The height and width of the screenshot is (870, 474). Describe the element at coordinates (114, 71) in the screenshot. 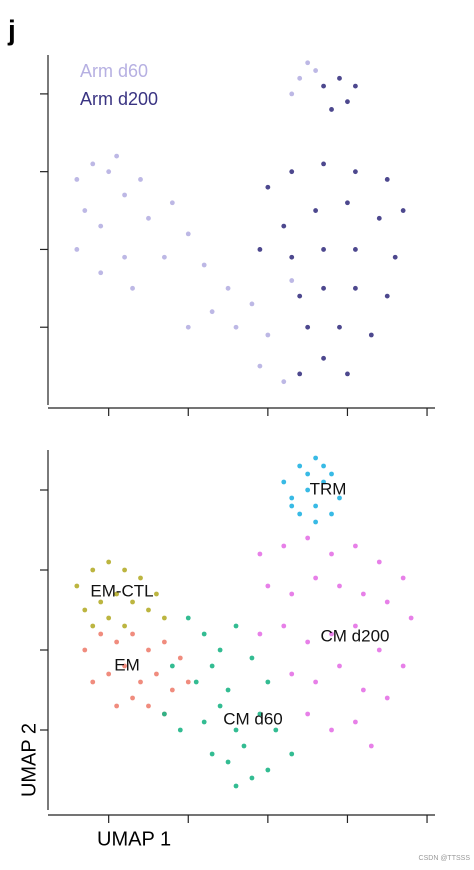

I see `legend-label: Arm d60` at that location.